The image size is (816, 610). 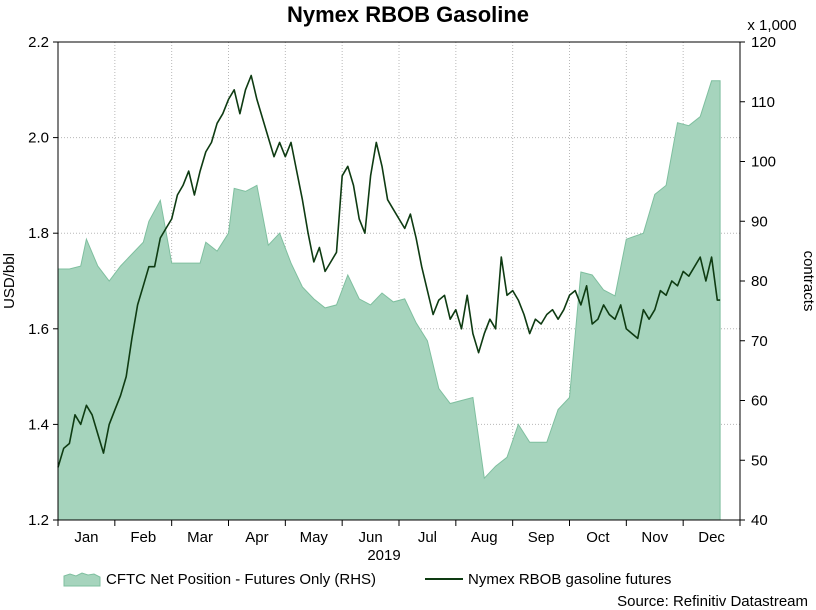 What do you see at coordinates (408, 14) in the screenshot?
I see `chart-title: Nymex RBOB Gasoline` at bounding box center [408, 14].